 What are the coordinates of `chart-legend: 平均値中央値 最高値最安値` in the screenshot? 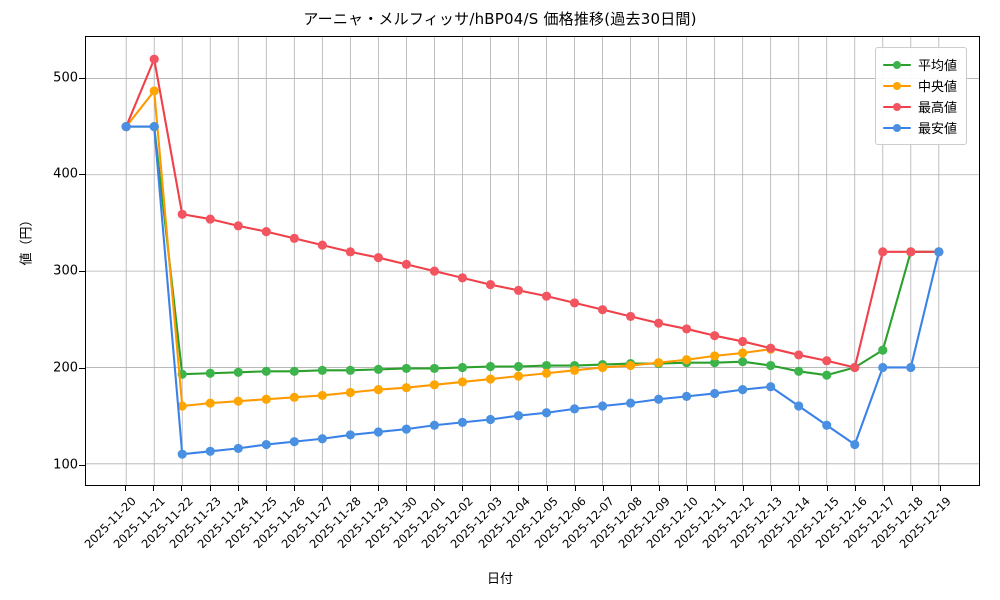 It's located at (920, 96).